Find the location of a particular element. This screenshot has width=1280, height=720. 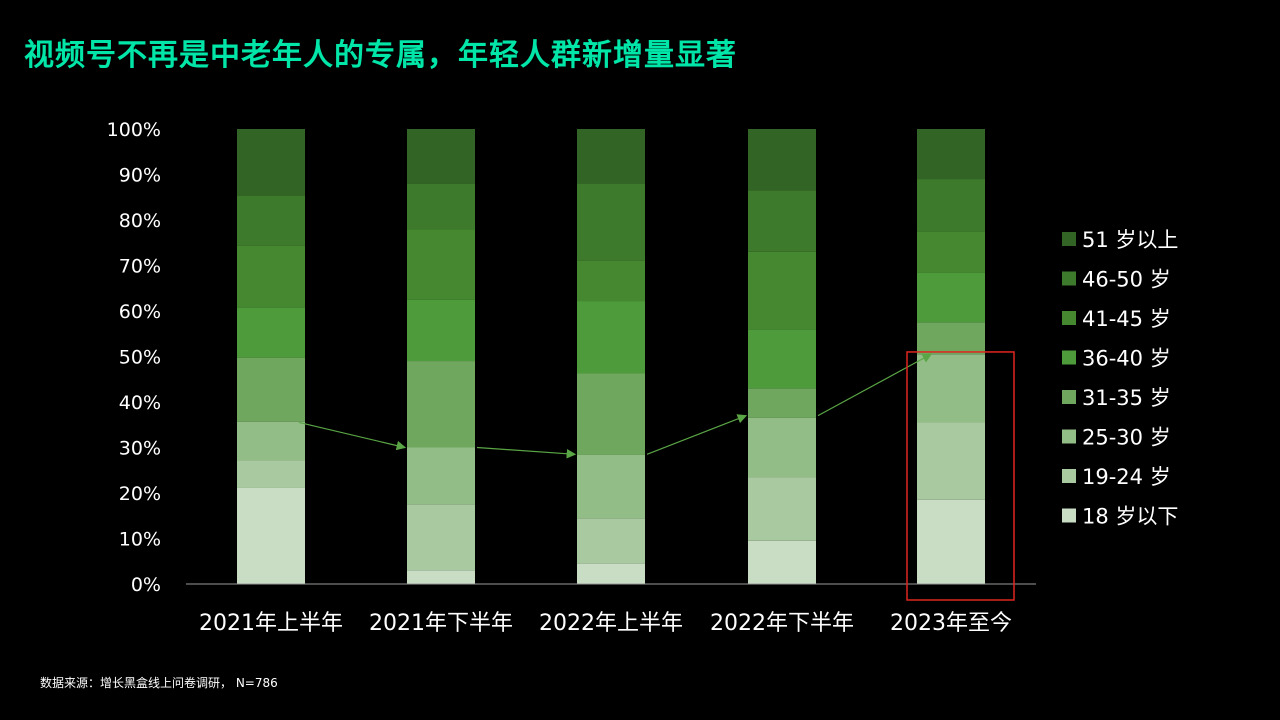

legend-label: 19-24 岁 is located at coordinates (1126, 477).